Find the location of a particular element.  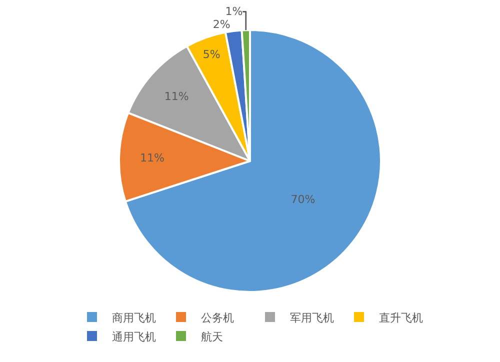

legend-label: 通用飞机 is located at coordinates (134, 337).